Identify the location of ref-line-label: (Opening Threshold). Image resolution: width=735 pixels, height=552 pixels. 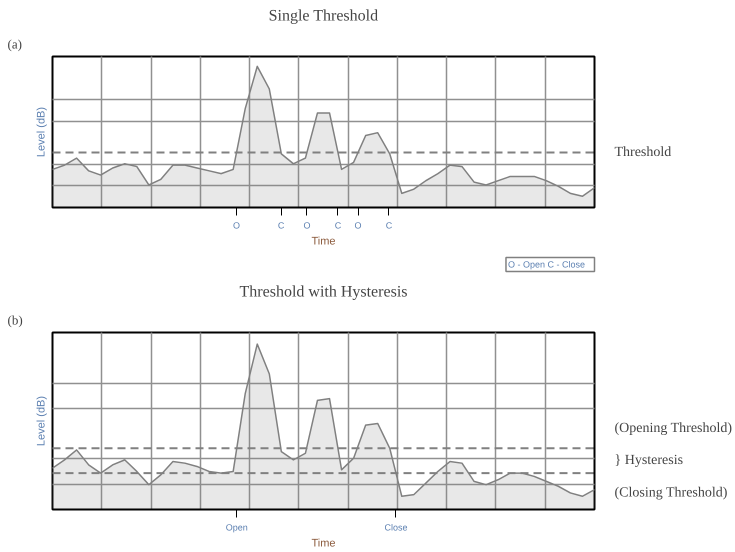
(673, 428).